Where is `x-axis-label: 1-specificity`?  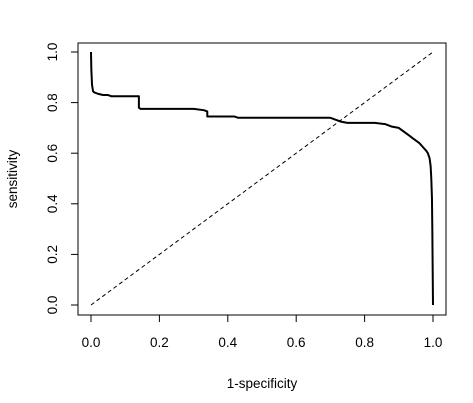 x-axis-label: 1-specificity is located at coordinates (262, 383).